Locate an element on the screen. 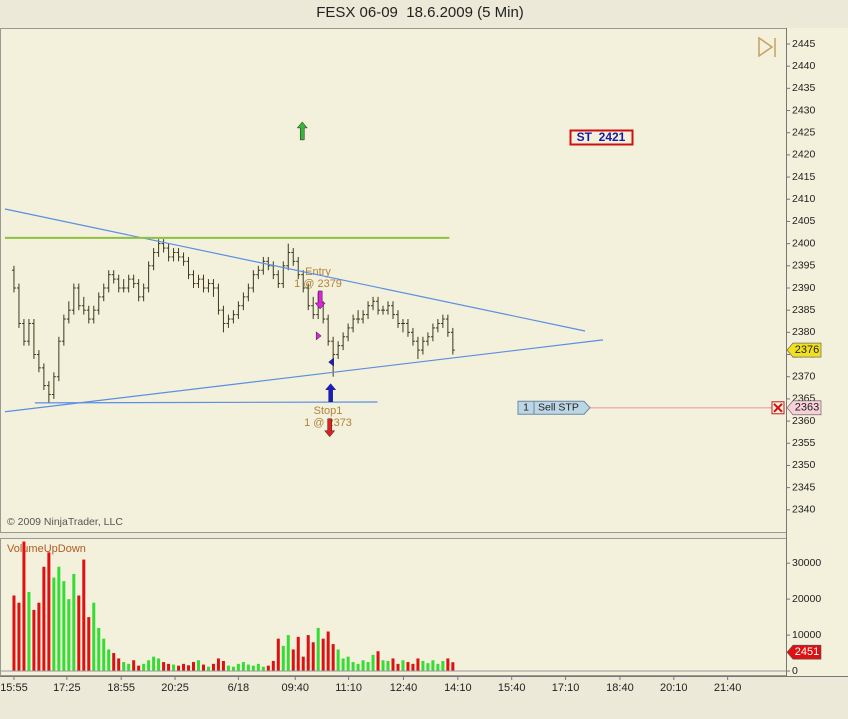 Image resolution: width=848 pixels, height=719 pixels. y-tick-label: 2340 is located at coordinates (804, 510).